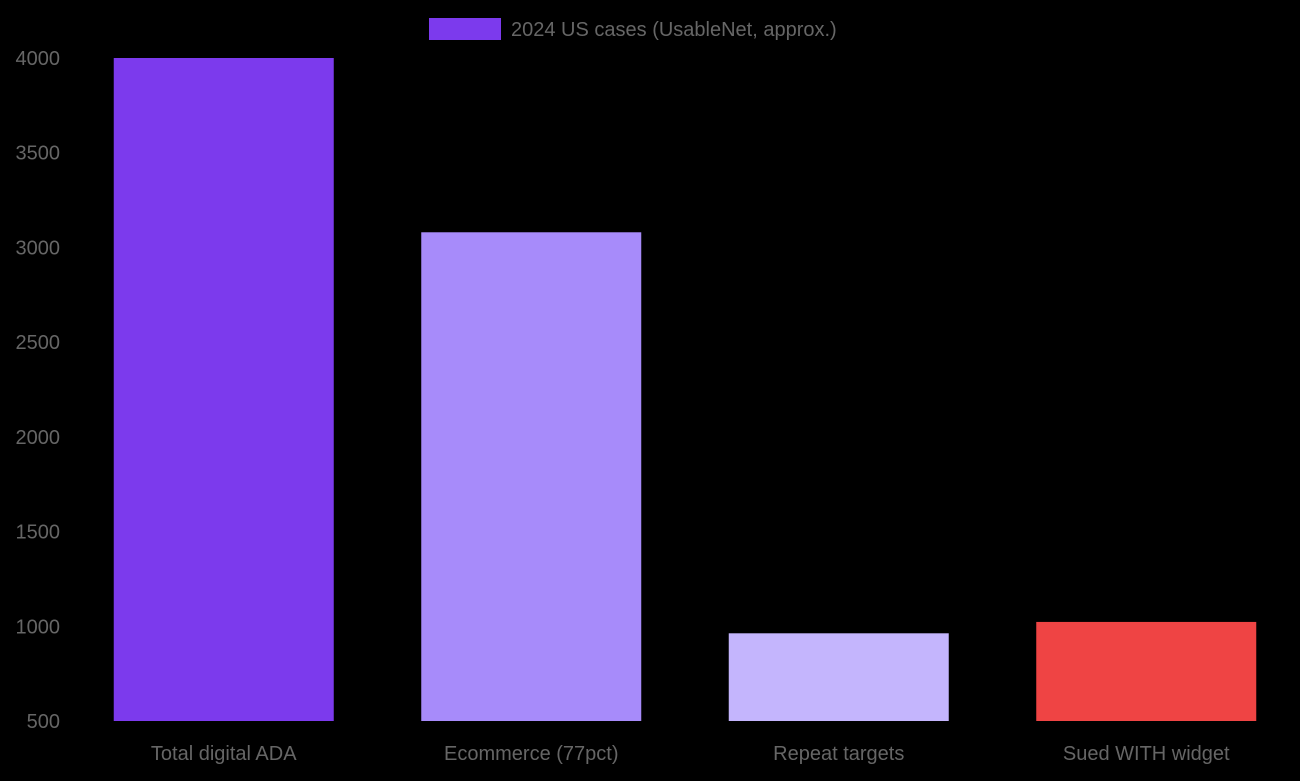  Describe the element at coordinates (465, 29) in the screenshot. I see `legend-swatch` at that location.